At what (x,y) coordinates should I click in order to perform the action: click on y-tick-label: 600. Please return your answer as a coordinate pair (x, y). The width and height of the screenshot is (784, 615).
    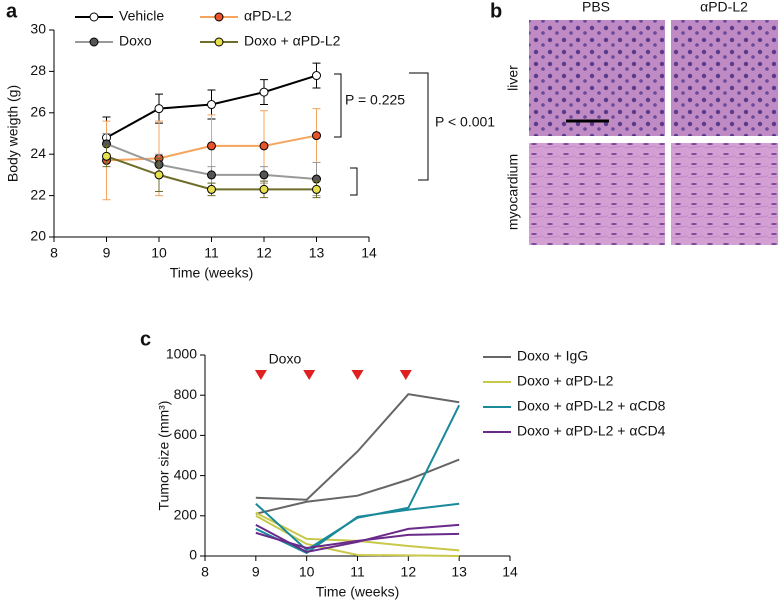
    Looking at the image, I should click on (186, 434).